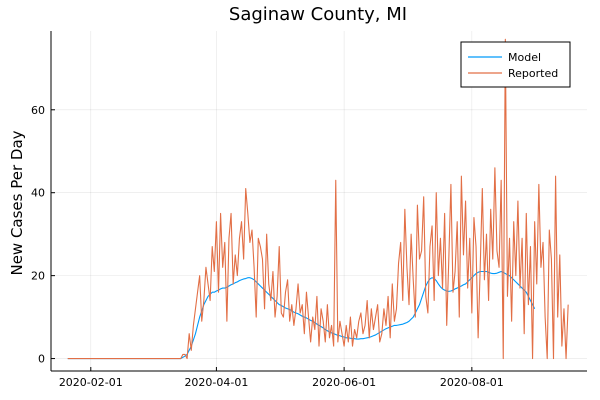  Describe the element at coordinates (17, 202) in the screenshot. I see `y-axis-label: New Cases Per Day` at that location.